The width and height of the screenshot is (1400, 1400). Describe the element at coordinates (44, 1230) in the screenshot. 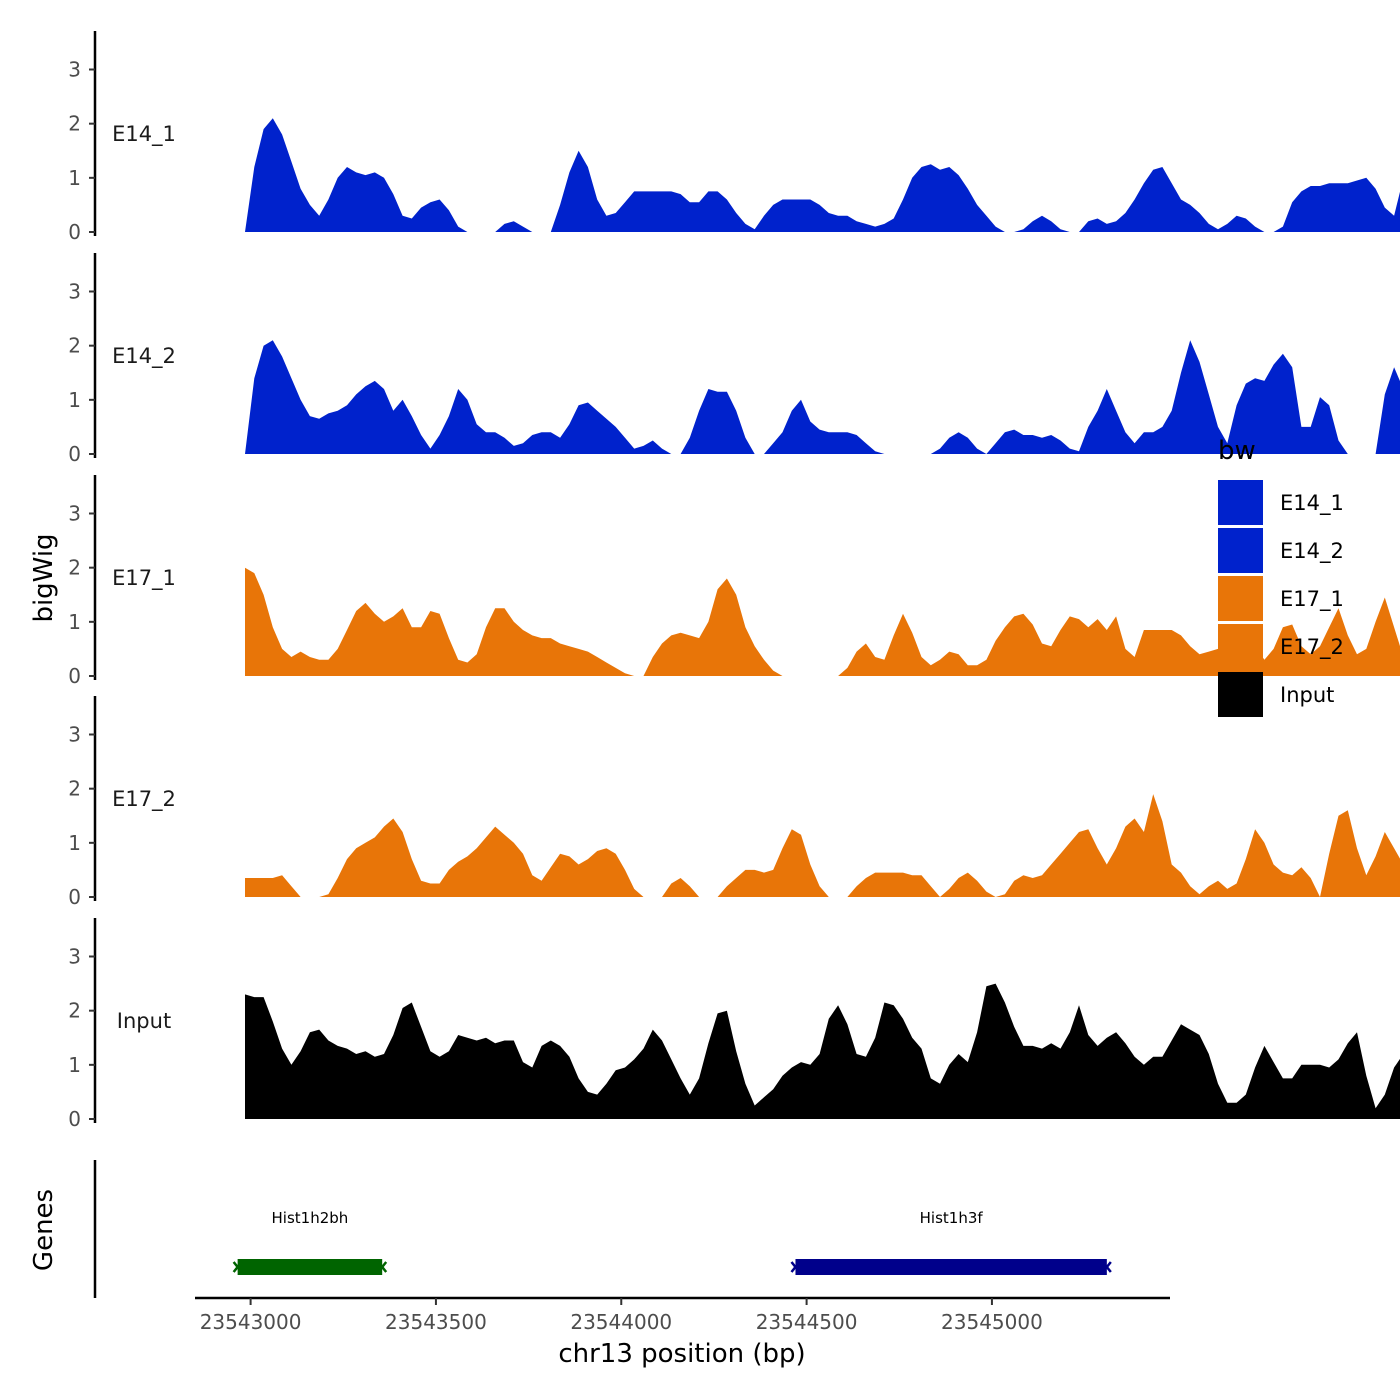

I see `genes-axis-title: Genes` at that location.